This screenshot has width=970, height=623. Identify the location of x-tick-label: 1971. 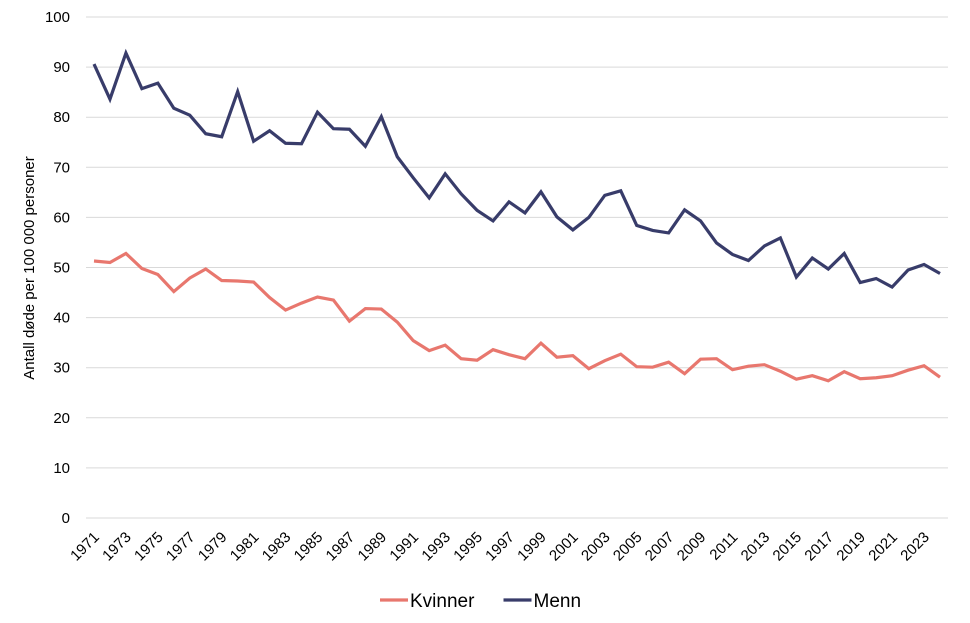
(85, 547).